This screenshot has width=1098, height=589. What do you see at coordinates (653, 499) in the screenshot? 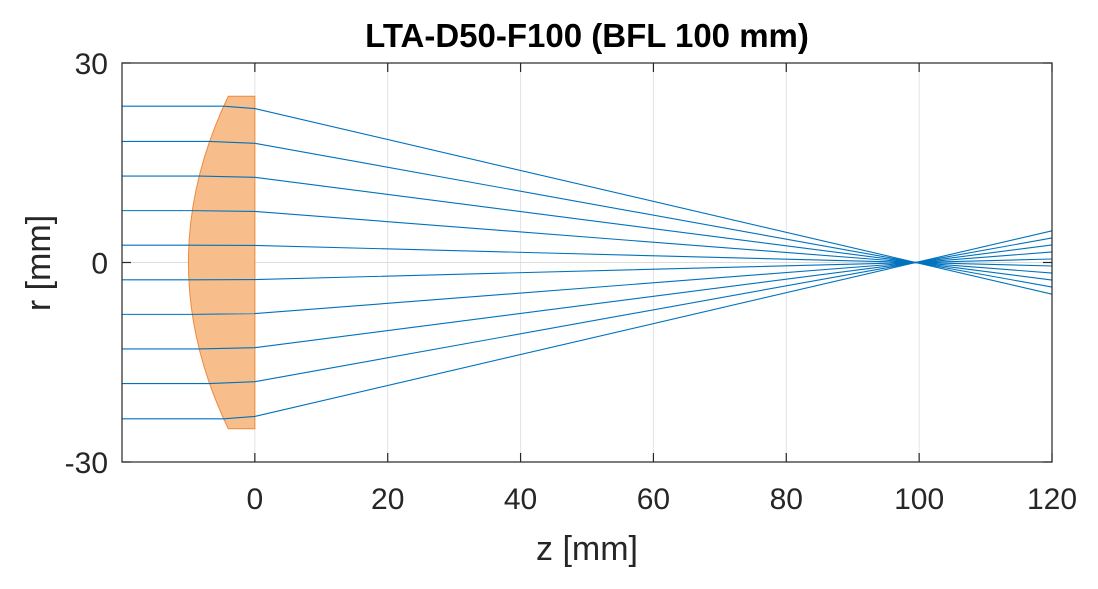
I see `x-tick-label: 60` at bounding box center [653, 499].